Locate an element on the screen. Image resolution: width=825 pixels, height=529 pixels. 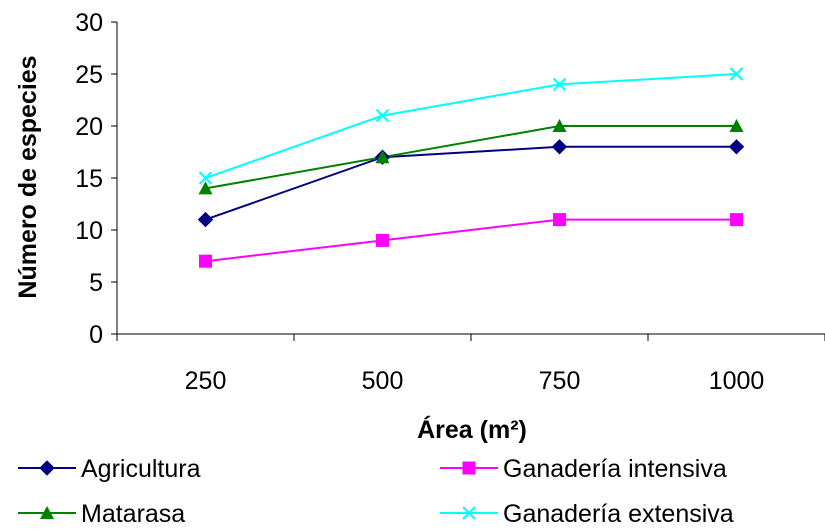
legend-label: Ganadería extensiva is located at coordinates (618, 514).